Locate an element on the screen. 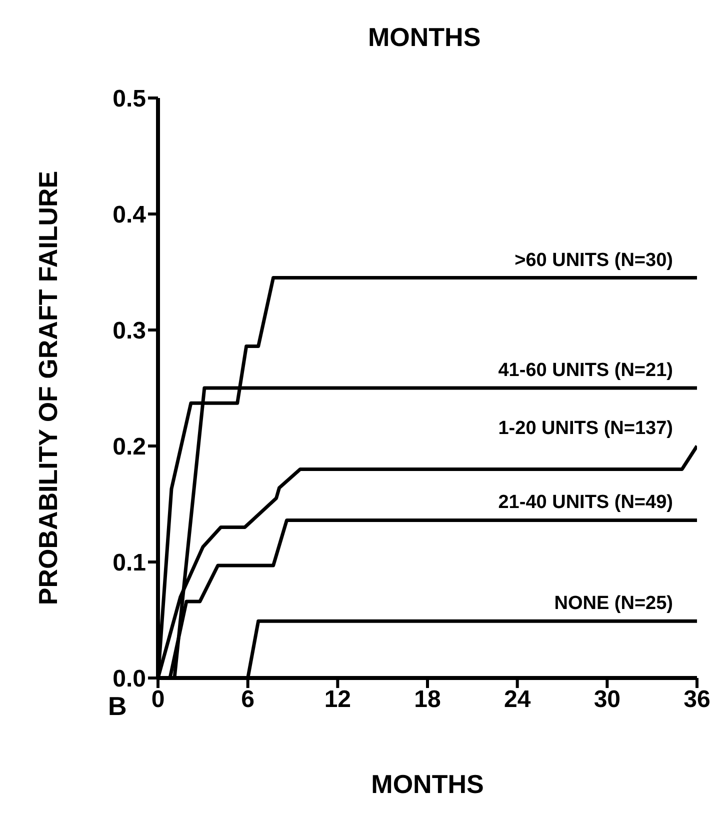 This screenshot has height=822, width=719. x-tick-label: 30 is located at coordinates (607, 700).